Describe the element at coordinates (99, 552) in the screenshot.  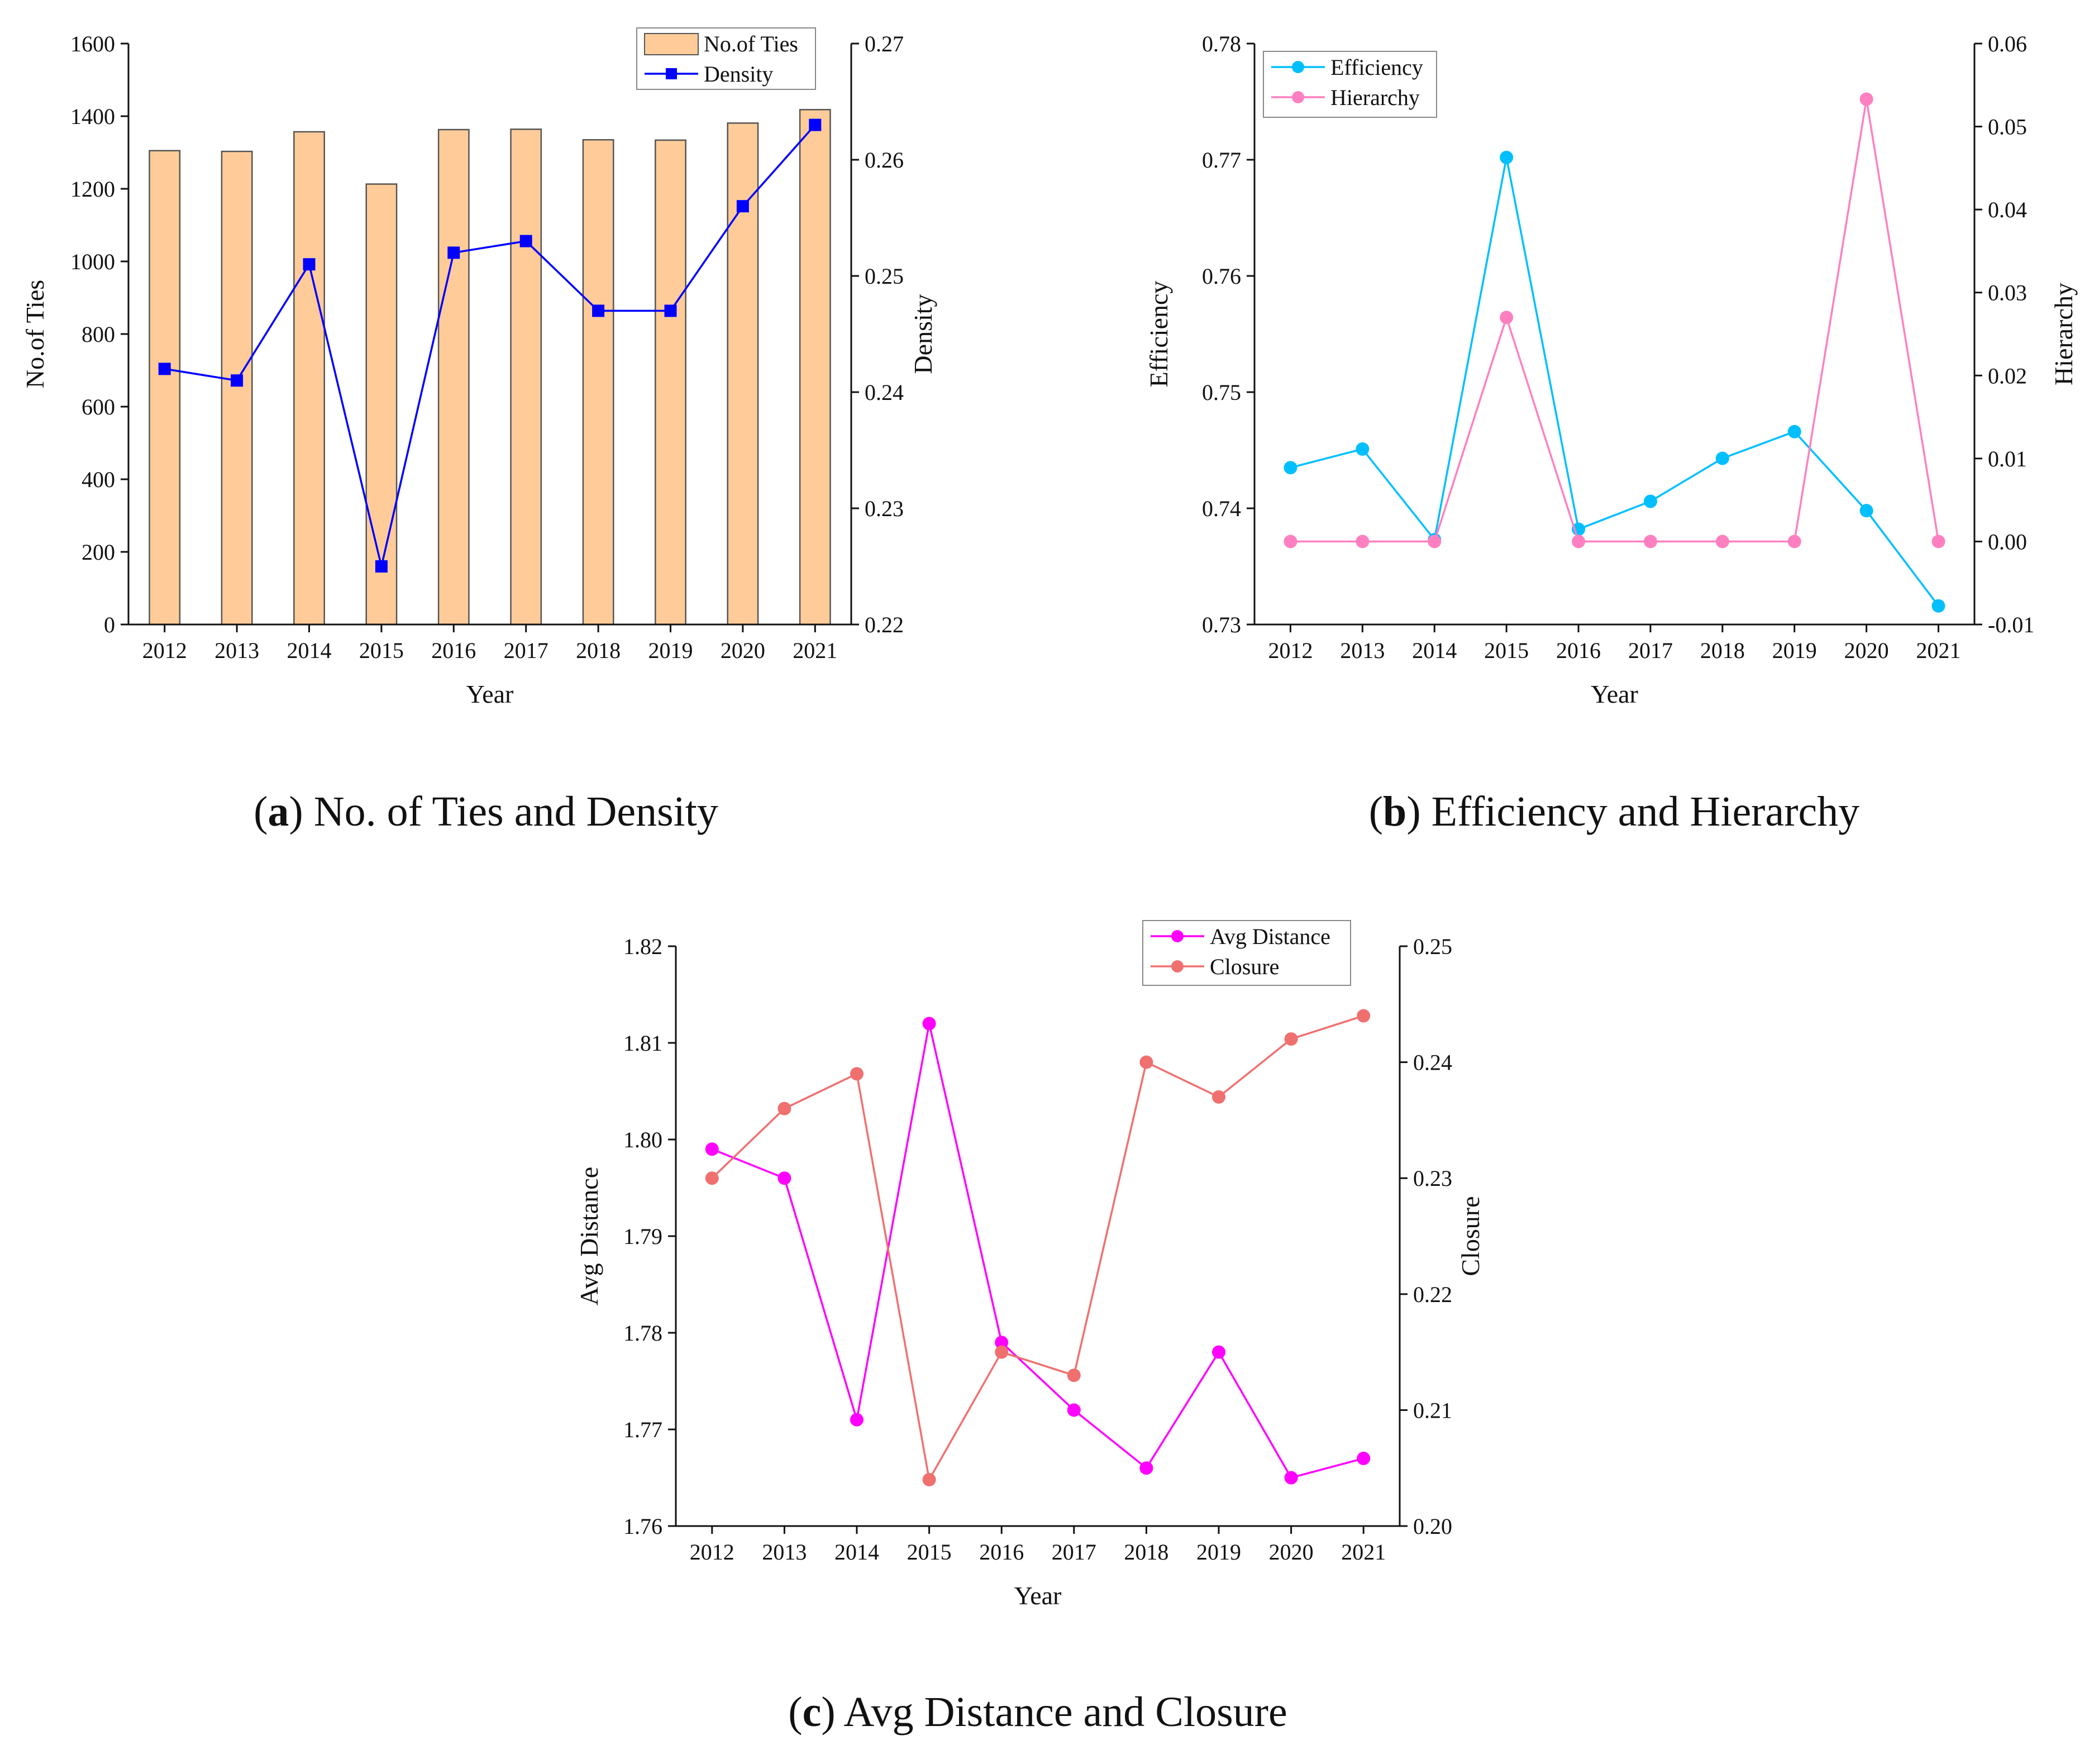
I see `y-left-tick-label: 200` at that location.